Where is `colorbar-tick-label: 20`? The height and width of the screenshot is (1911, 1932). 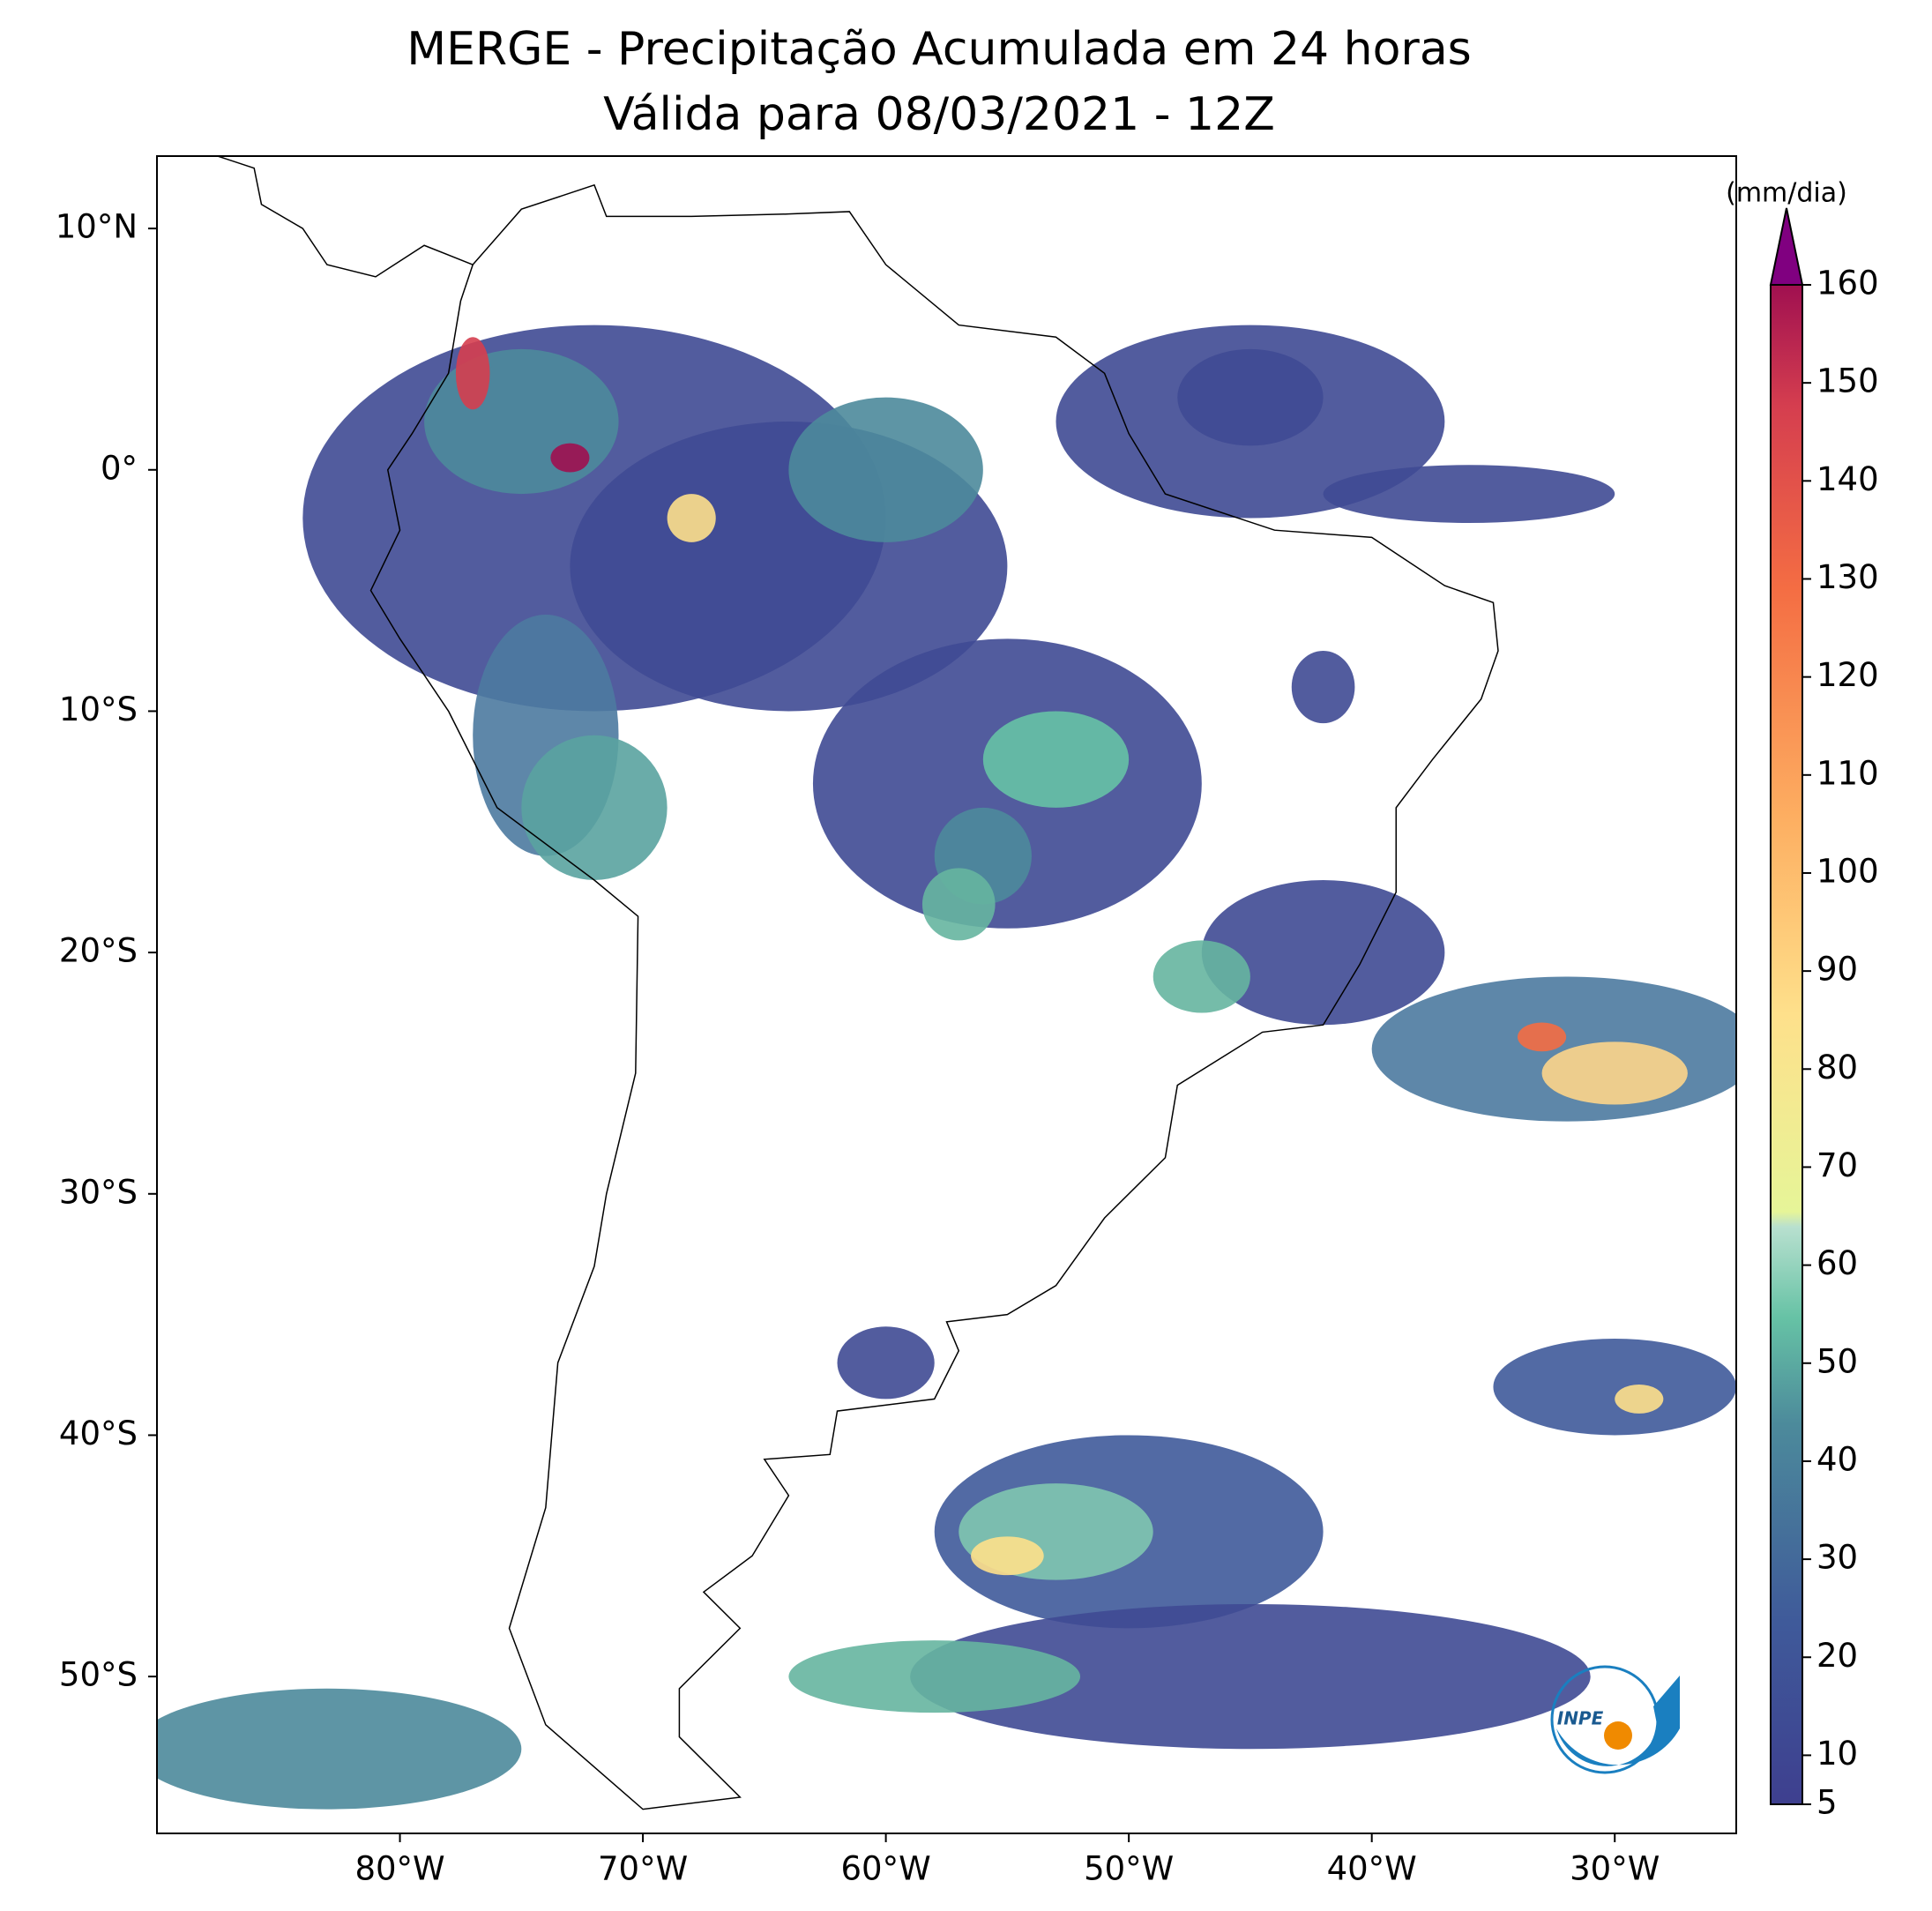
colorbar-tick-label: 20 is located at coordinates (1837, 1656).